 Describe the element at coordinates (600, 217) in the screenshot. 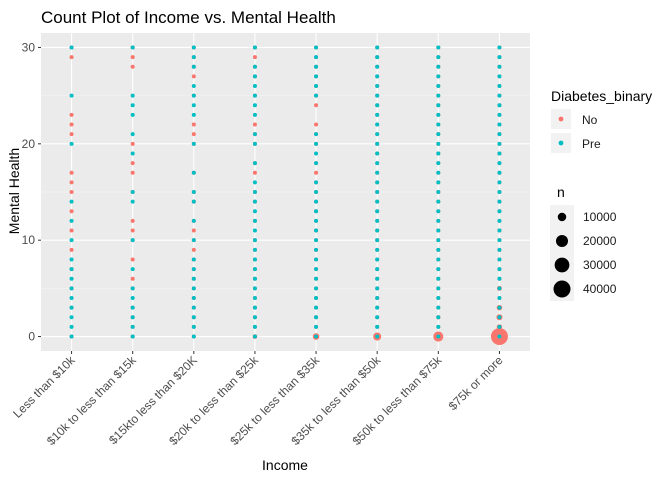

I see `size-label-10000: 10000` at that location.